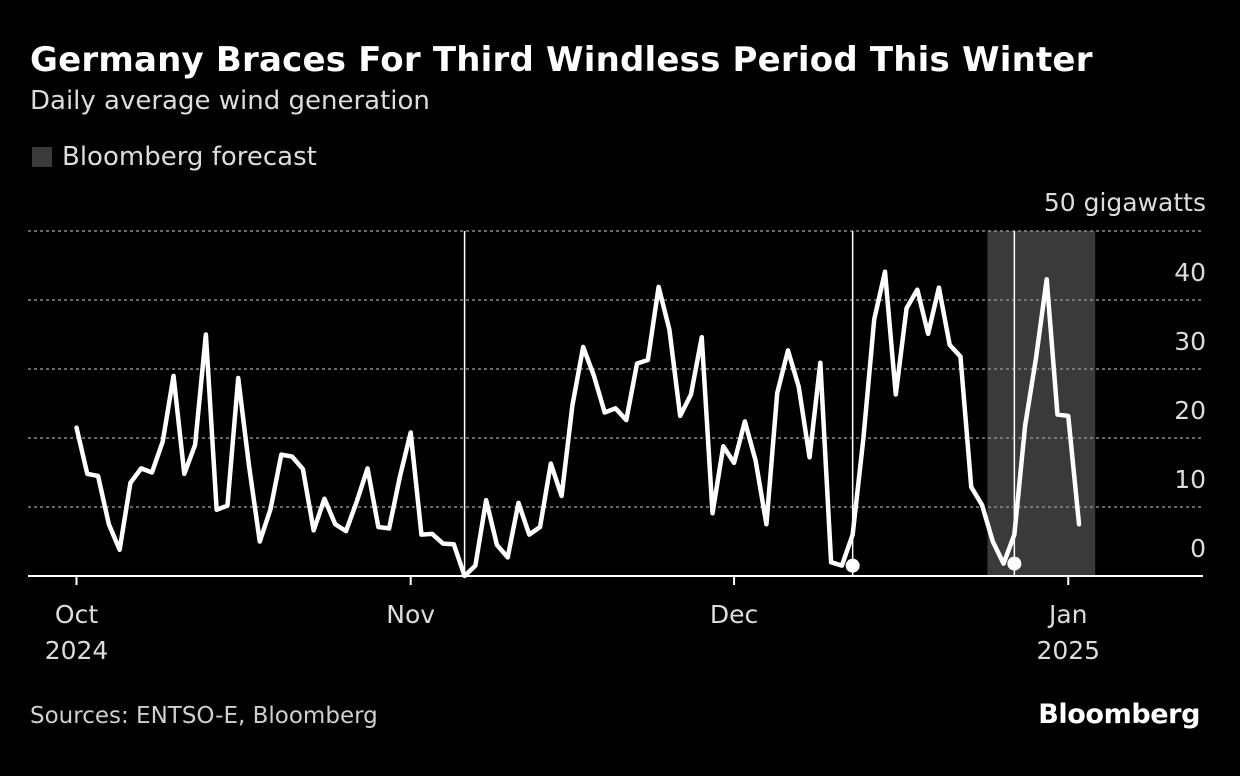 This screenshot has height=776, width=1240. What do you see at coordinates (1190, 341) in the screenshot?
I see `y-tick-label-30: 30` at bounding box center [1190, 341].